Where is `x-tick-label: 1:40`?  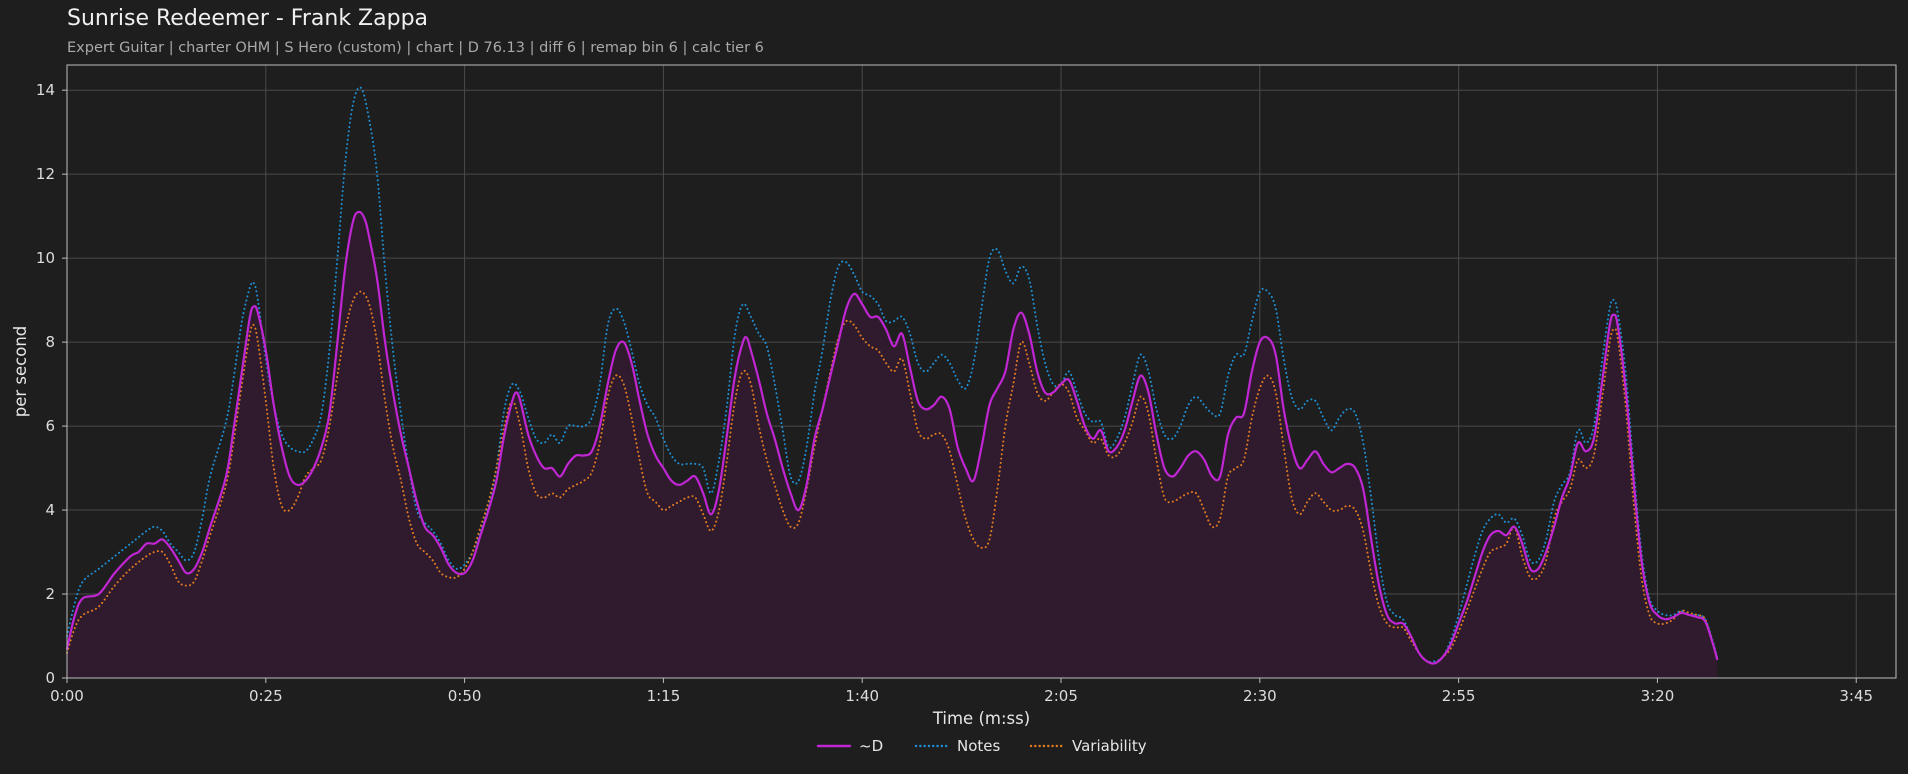
x-tick-label: 1:40 is located at coordinates (862, 696).